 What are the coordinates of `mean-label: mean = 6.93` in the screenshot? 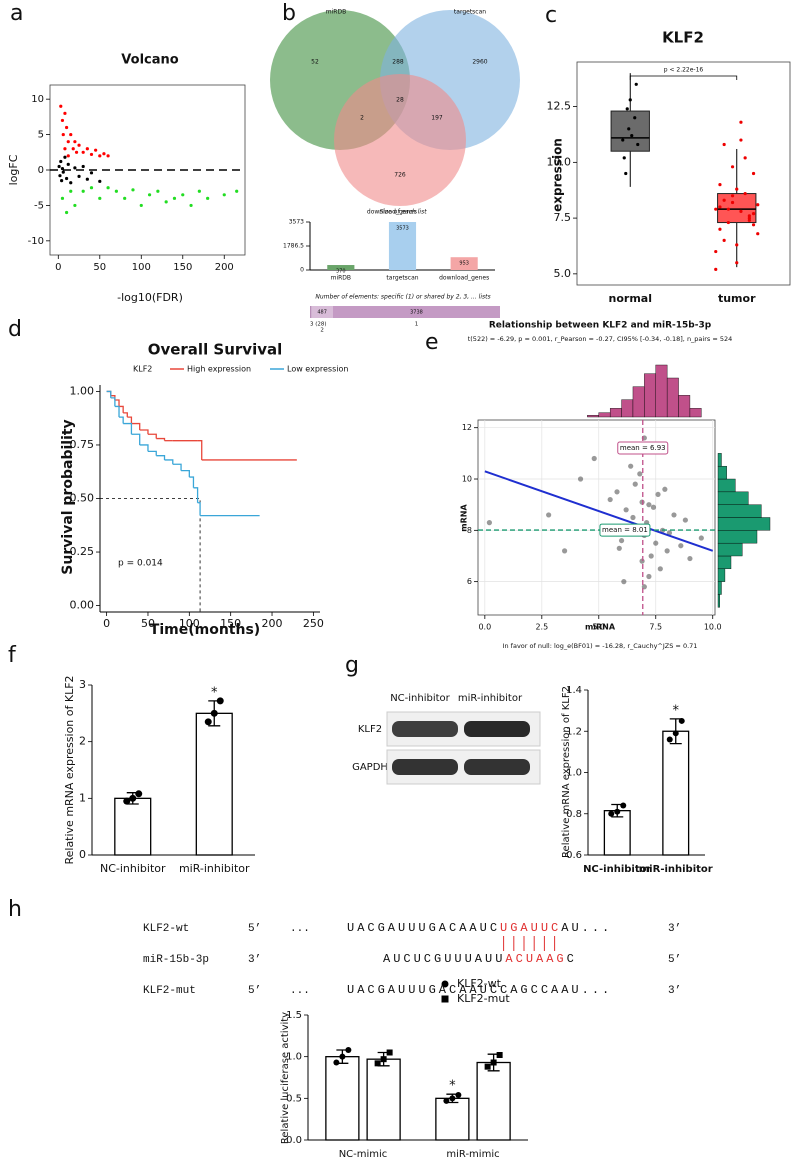 It's located at (643, 448).